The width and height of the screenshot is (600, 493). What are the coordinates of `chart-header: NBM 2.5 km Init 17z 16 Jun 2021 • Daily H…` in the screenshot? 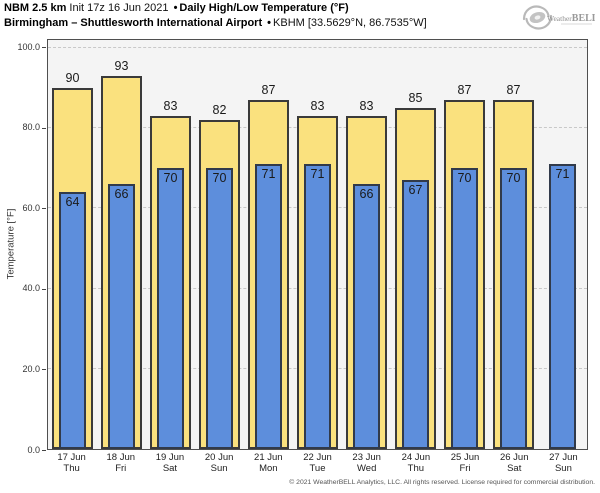 It's located at (215, 16).